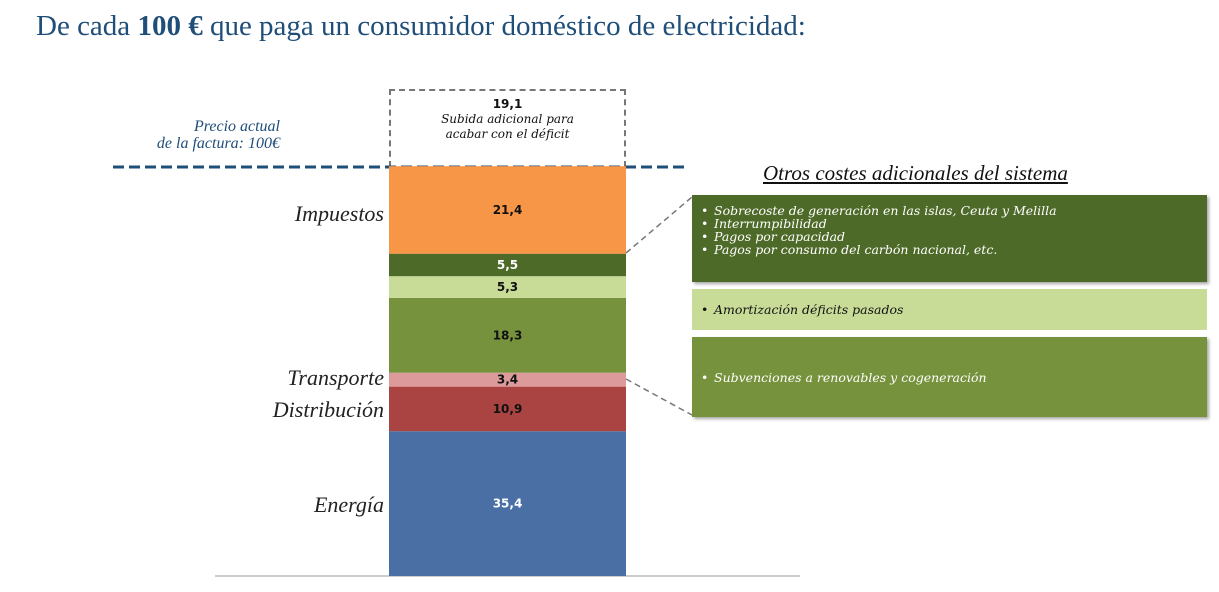 Image resolution: width=1219 pixels, height=592 pixels. Describe the element at coordinates (236, 126) in the screenshot. I see `current-price-line1: Precio actual` at that location.